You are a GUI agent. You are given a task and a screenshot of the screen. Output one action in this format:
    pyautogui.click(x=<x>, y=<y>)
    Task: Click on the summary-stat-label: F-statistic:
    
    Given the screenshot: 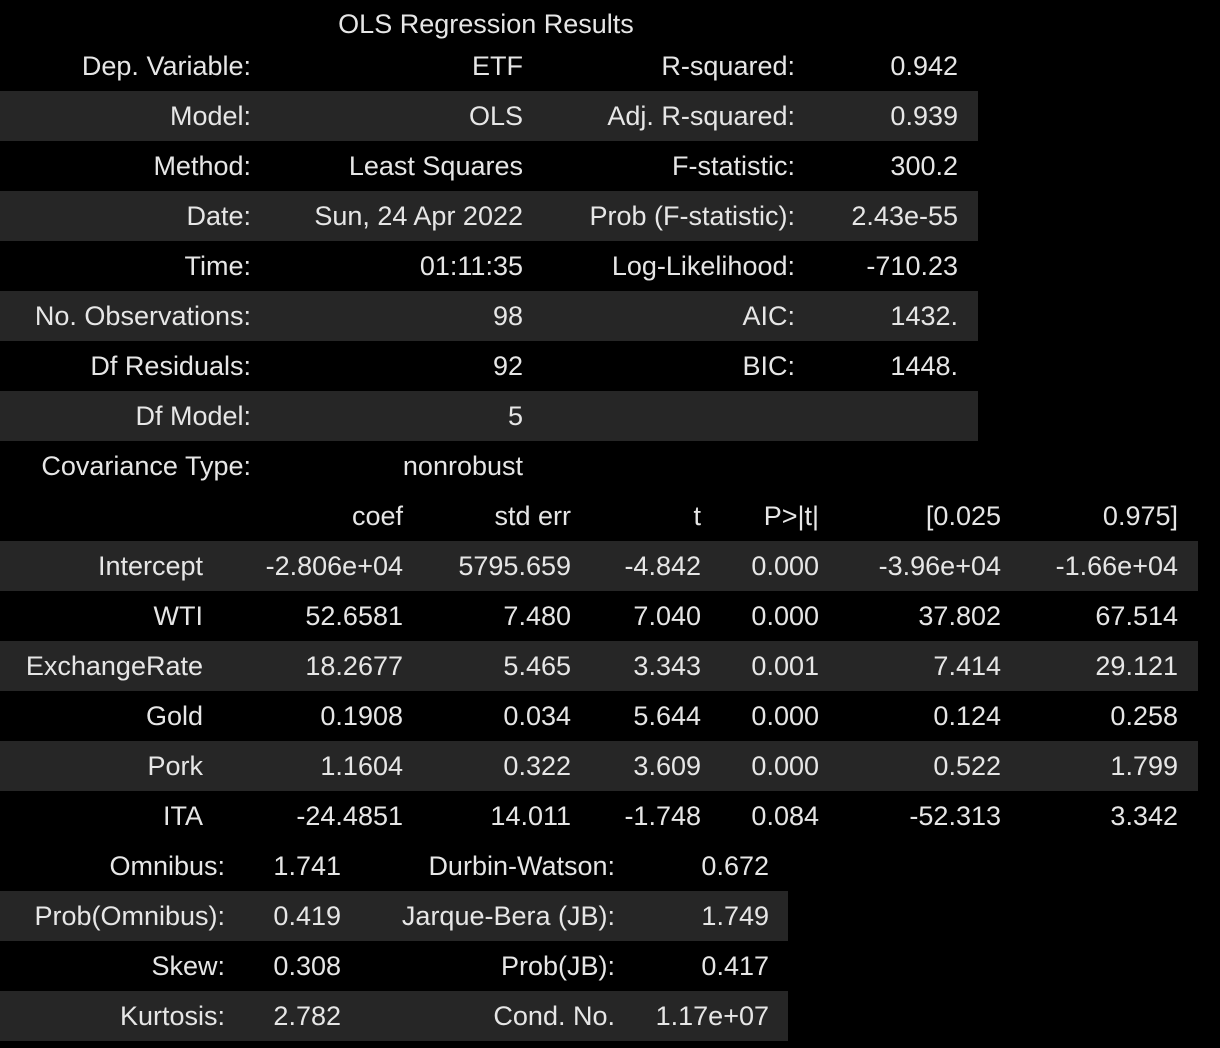 What is the action you would take?
    pyautogui.click(x=733, y=166)
    